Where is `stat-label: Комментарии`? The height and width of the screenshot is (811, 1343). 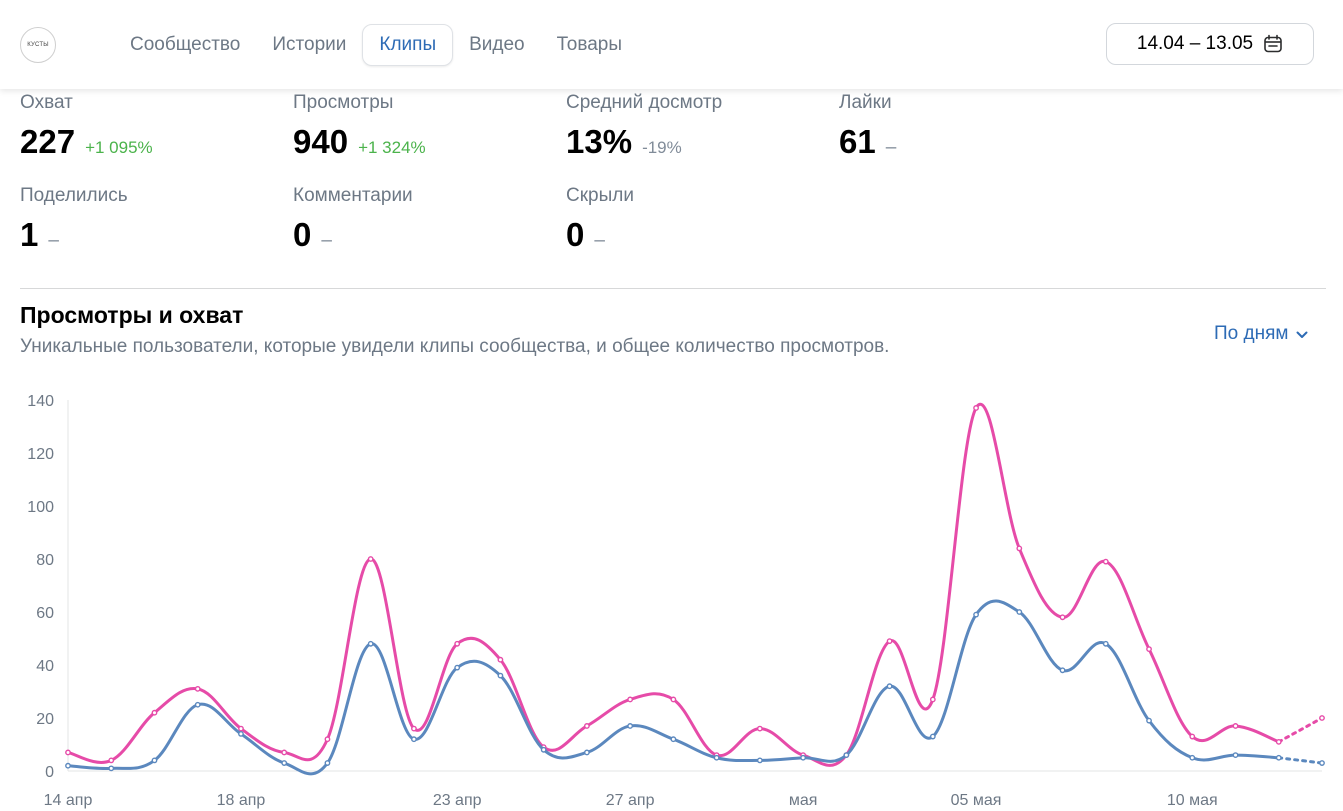 stat-label: Комментарии is located at coordinates (353, 195).